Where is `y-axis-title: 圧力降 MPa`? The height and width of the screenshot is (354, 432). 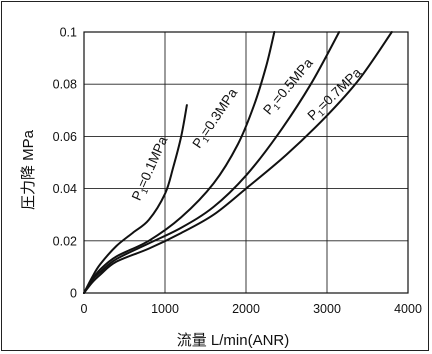 y-axis-title: 圧力降 MPa is located at coordinates (28, 169).